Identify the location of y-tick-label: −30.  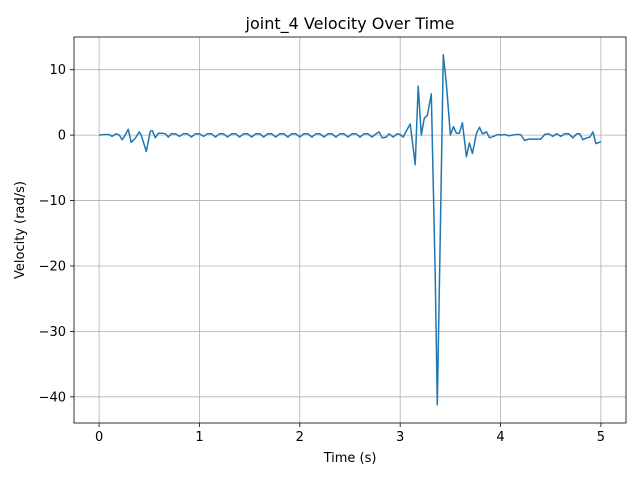
(52, 332).